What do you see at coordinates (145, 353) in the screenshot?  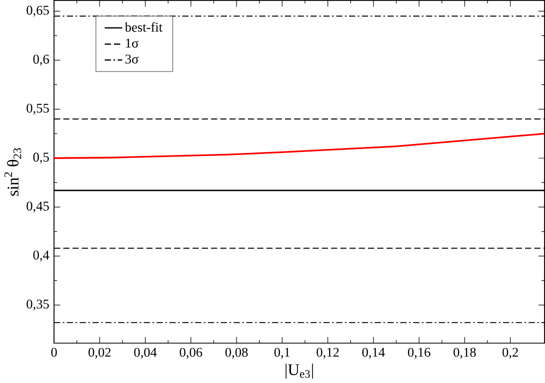 I see `x-tick-label: 0,04` at bounding box center [145, 353].